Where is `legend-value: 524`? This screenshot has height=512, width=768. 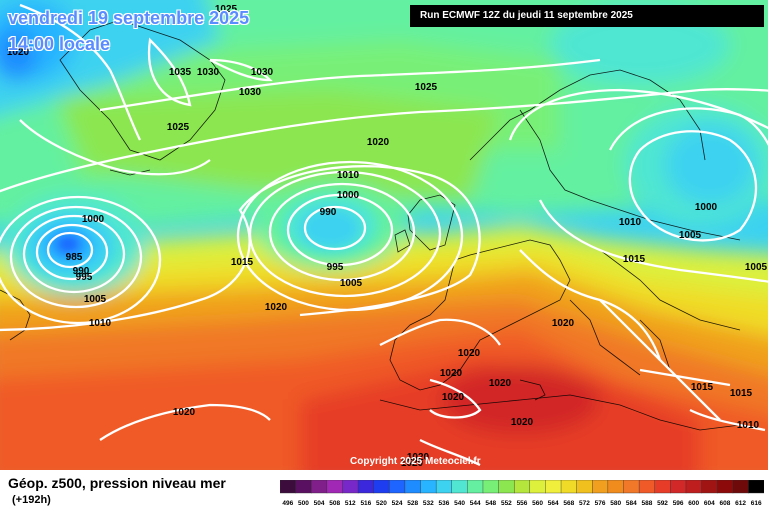 legend-value: 524 is located at coordinates (397, 503).